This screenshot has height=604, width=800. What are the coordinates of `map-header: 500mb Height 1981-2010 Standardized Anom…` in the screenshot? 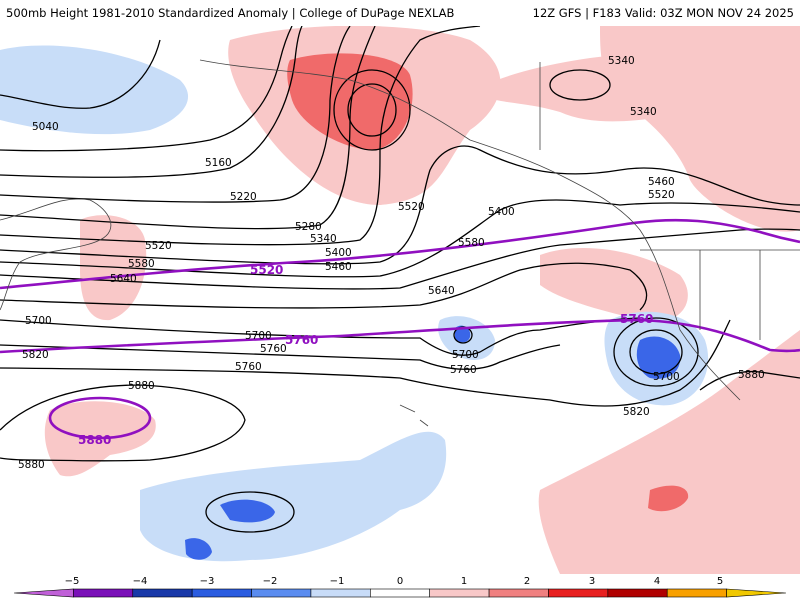 It's located at (400, 13).